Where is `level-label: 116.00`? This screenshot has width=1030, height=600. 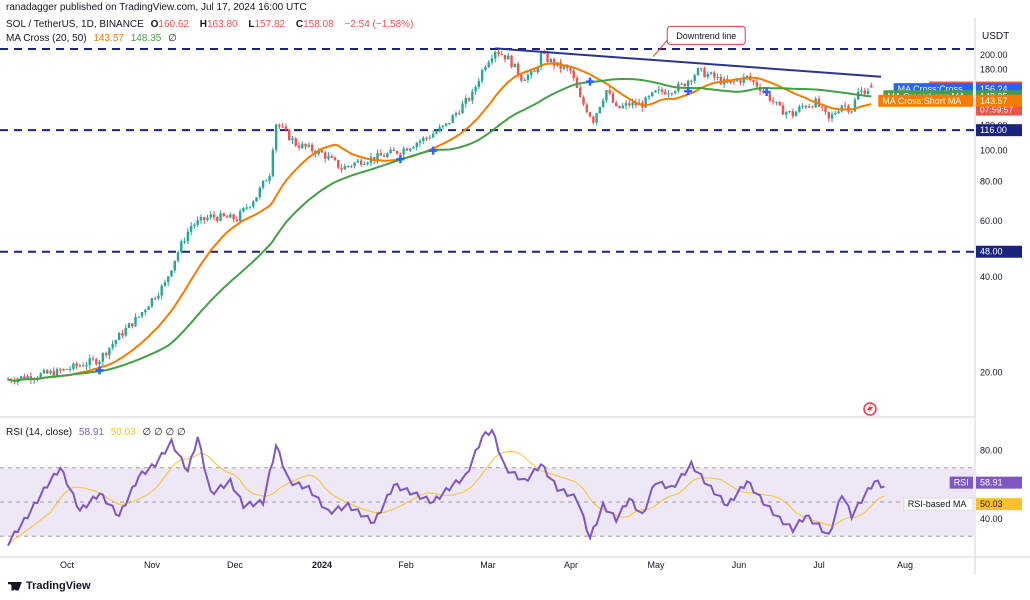 level-label: 116.00 is located at coordinates (993, 130).